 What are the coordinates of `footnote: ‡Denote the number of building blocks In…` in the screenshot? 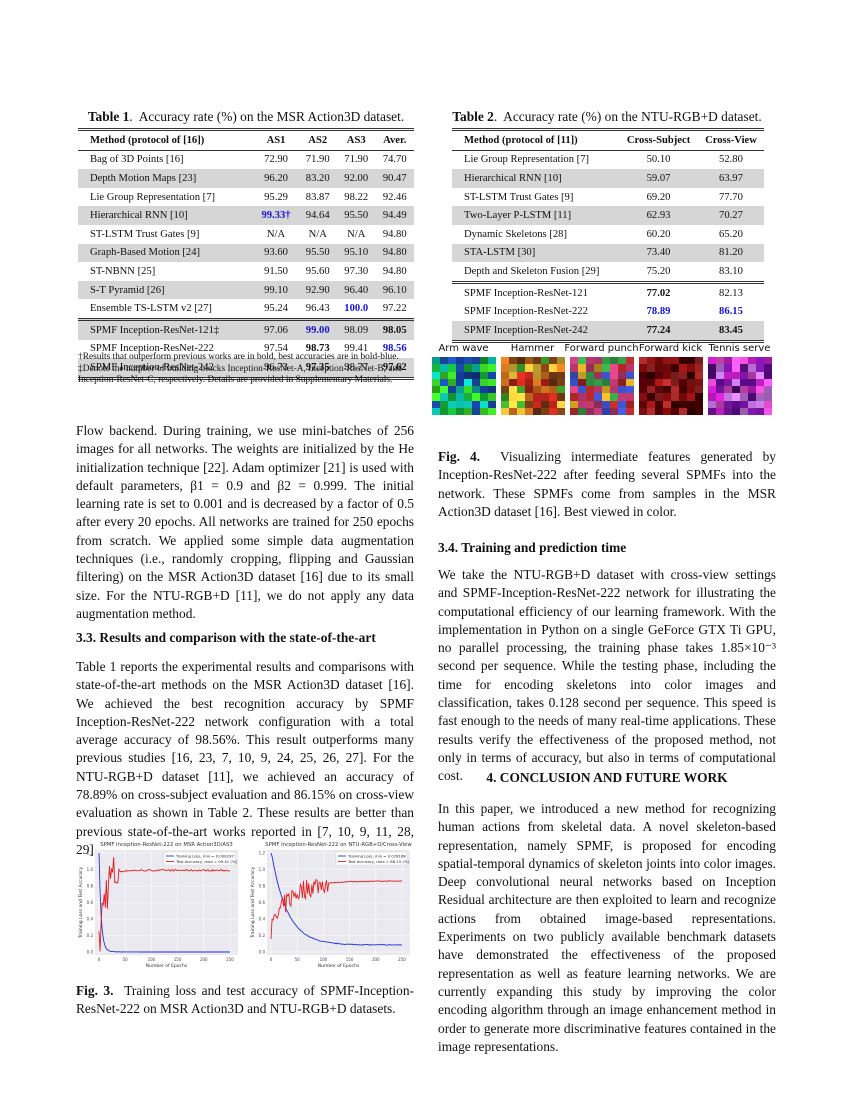 It's located at (240, 374).